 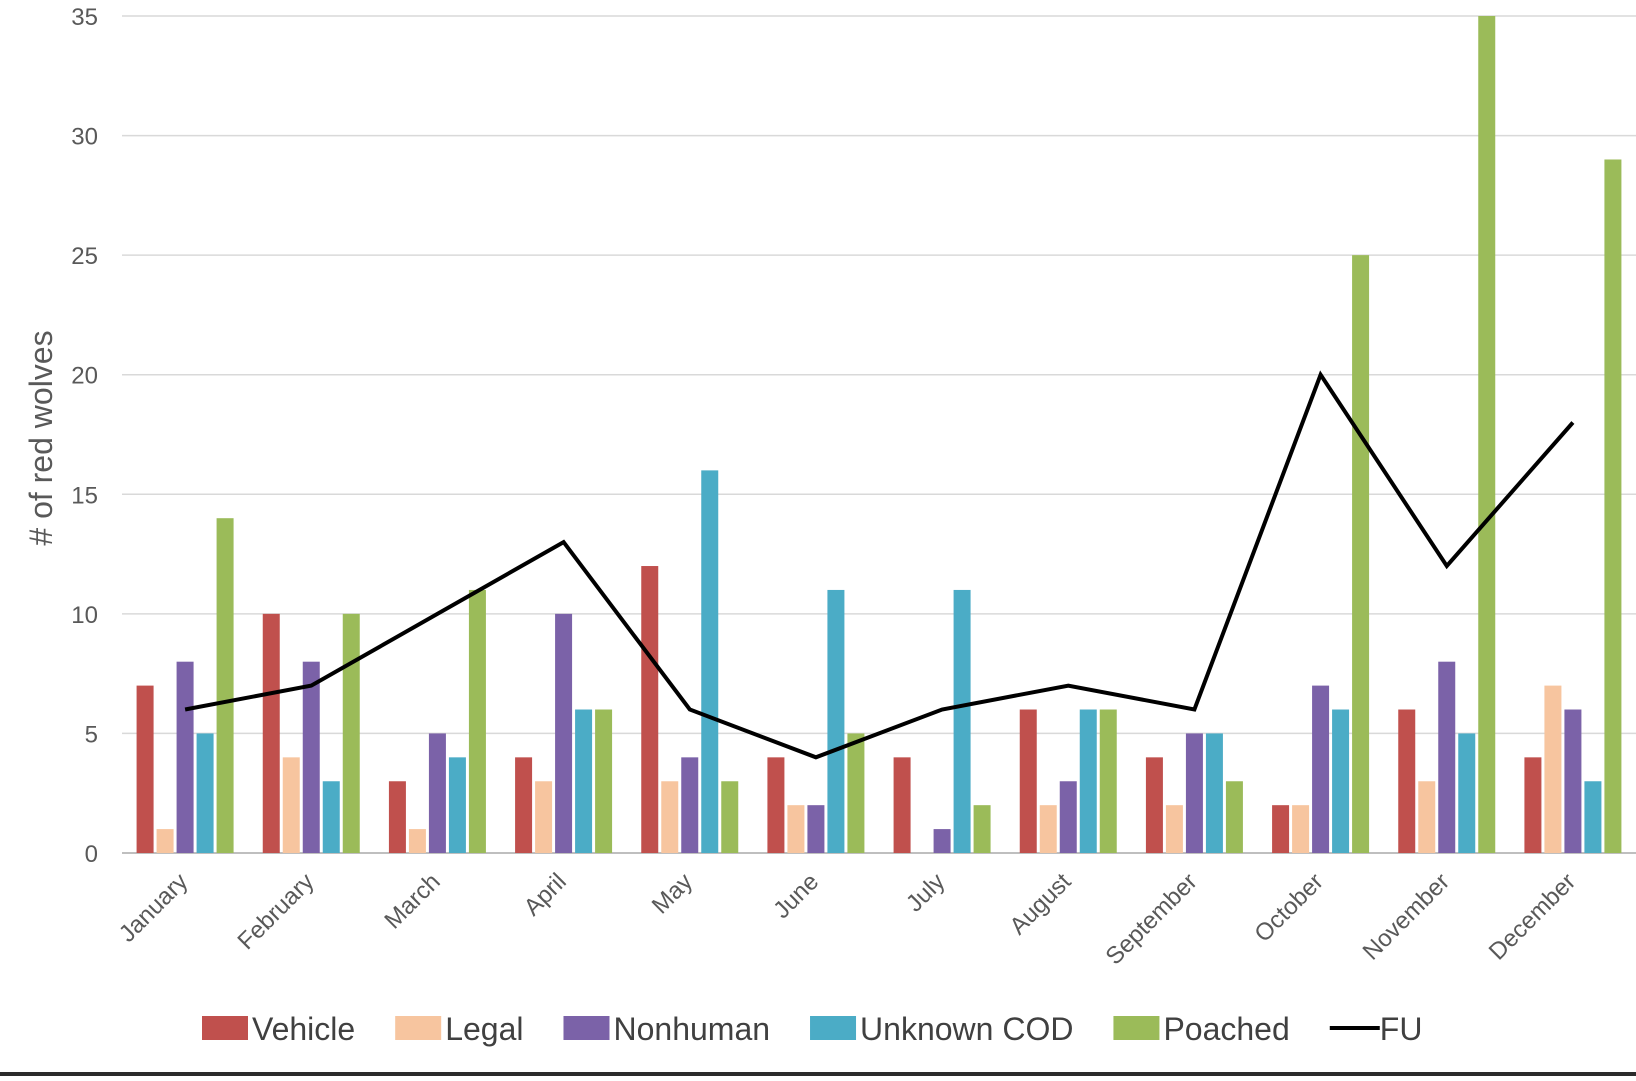 What do you see at coordinates (962, 721) in the screenshot?
I see `bar-unknown-cod-july` at bounding box center [962, 721].